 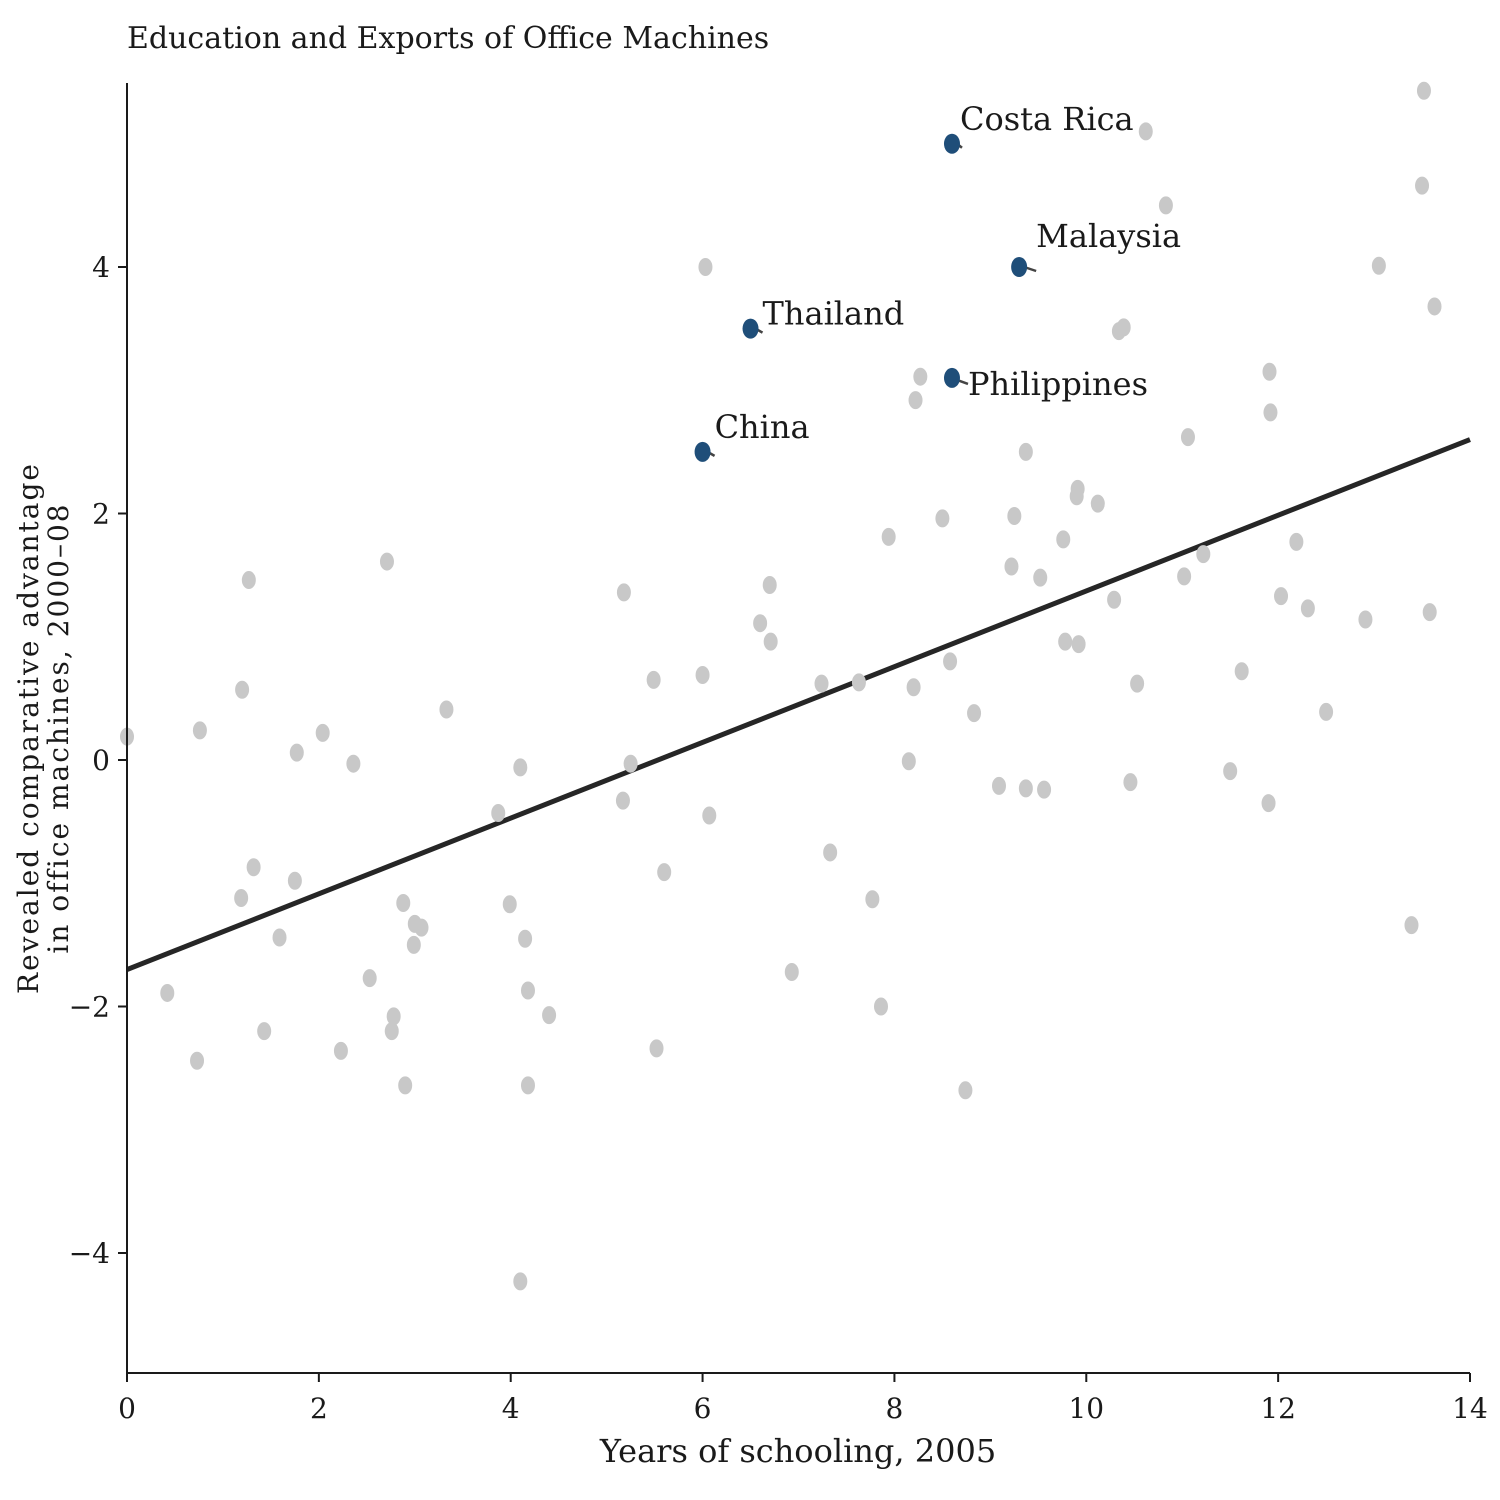 What do you see at coordinates (895, 1408) in the screenshot?
I see `x-tick-label: 8` at bounding box center [895, 1408].